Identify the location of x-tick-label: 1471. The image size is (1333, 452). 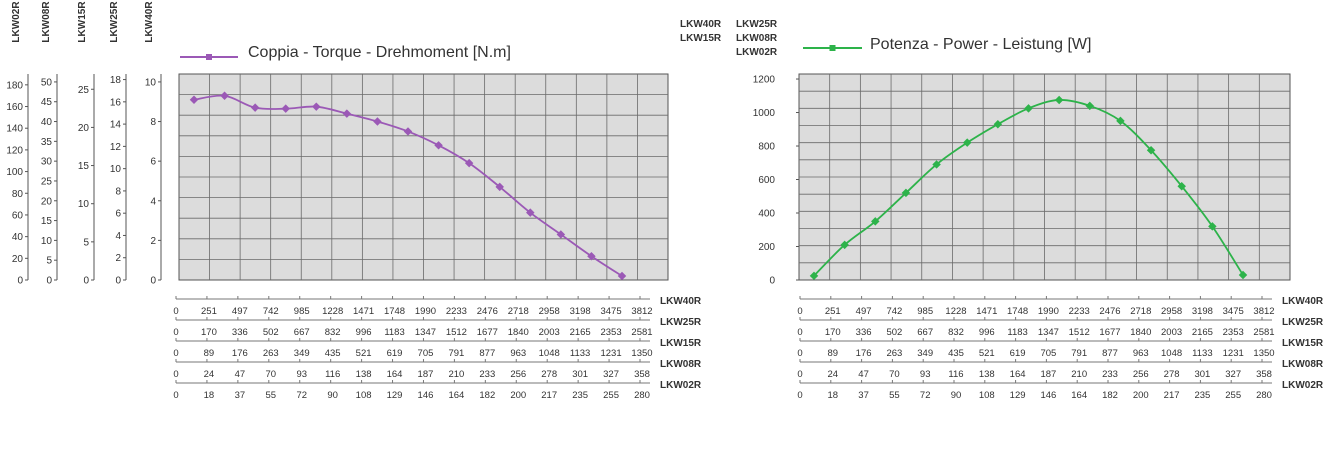
(363, 311).